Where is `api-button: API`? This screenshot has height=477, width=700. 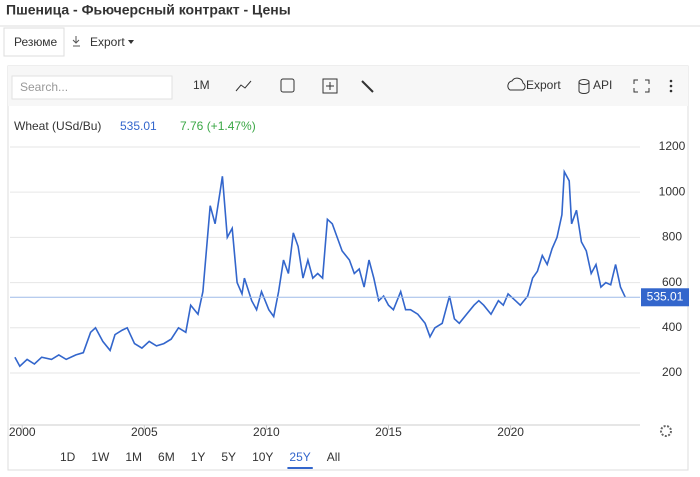
api-button: API is located at coordinates (602, 85).